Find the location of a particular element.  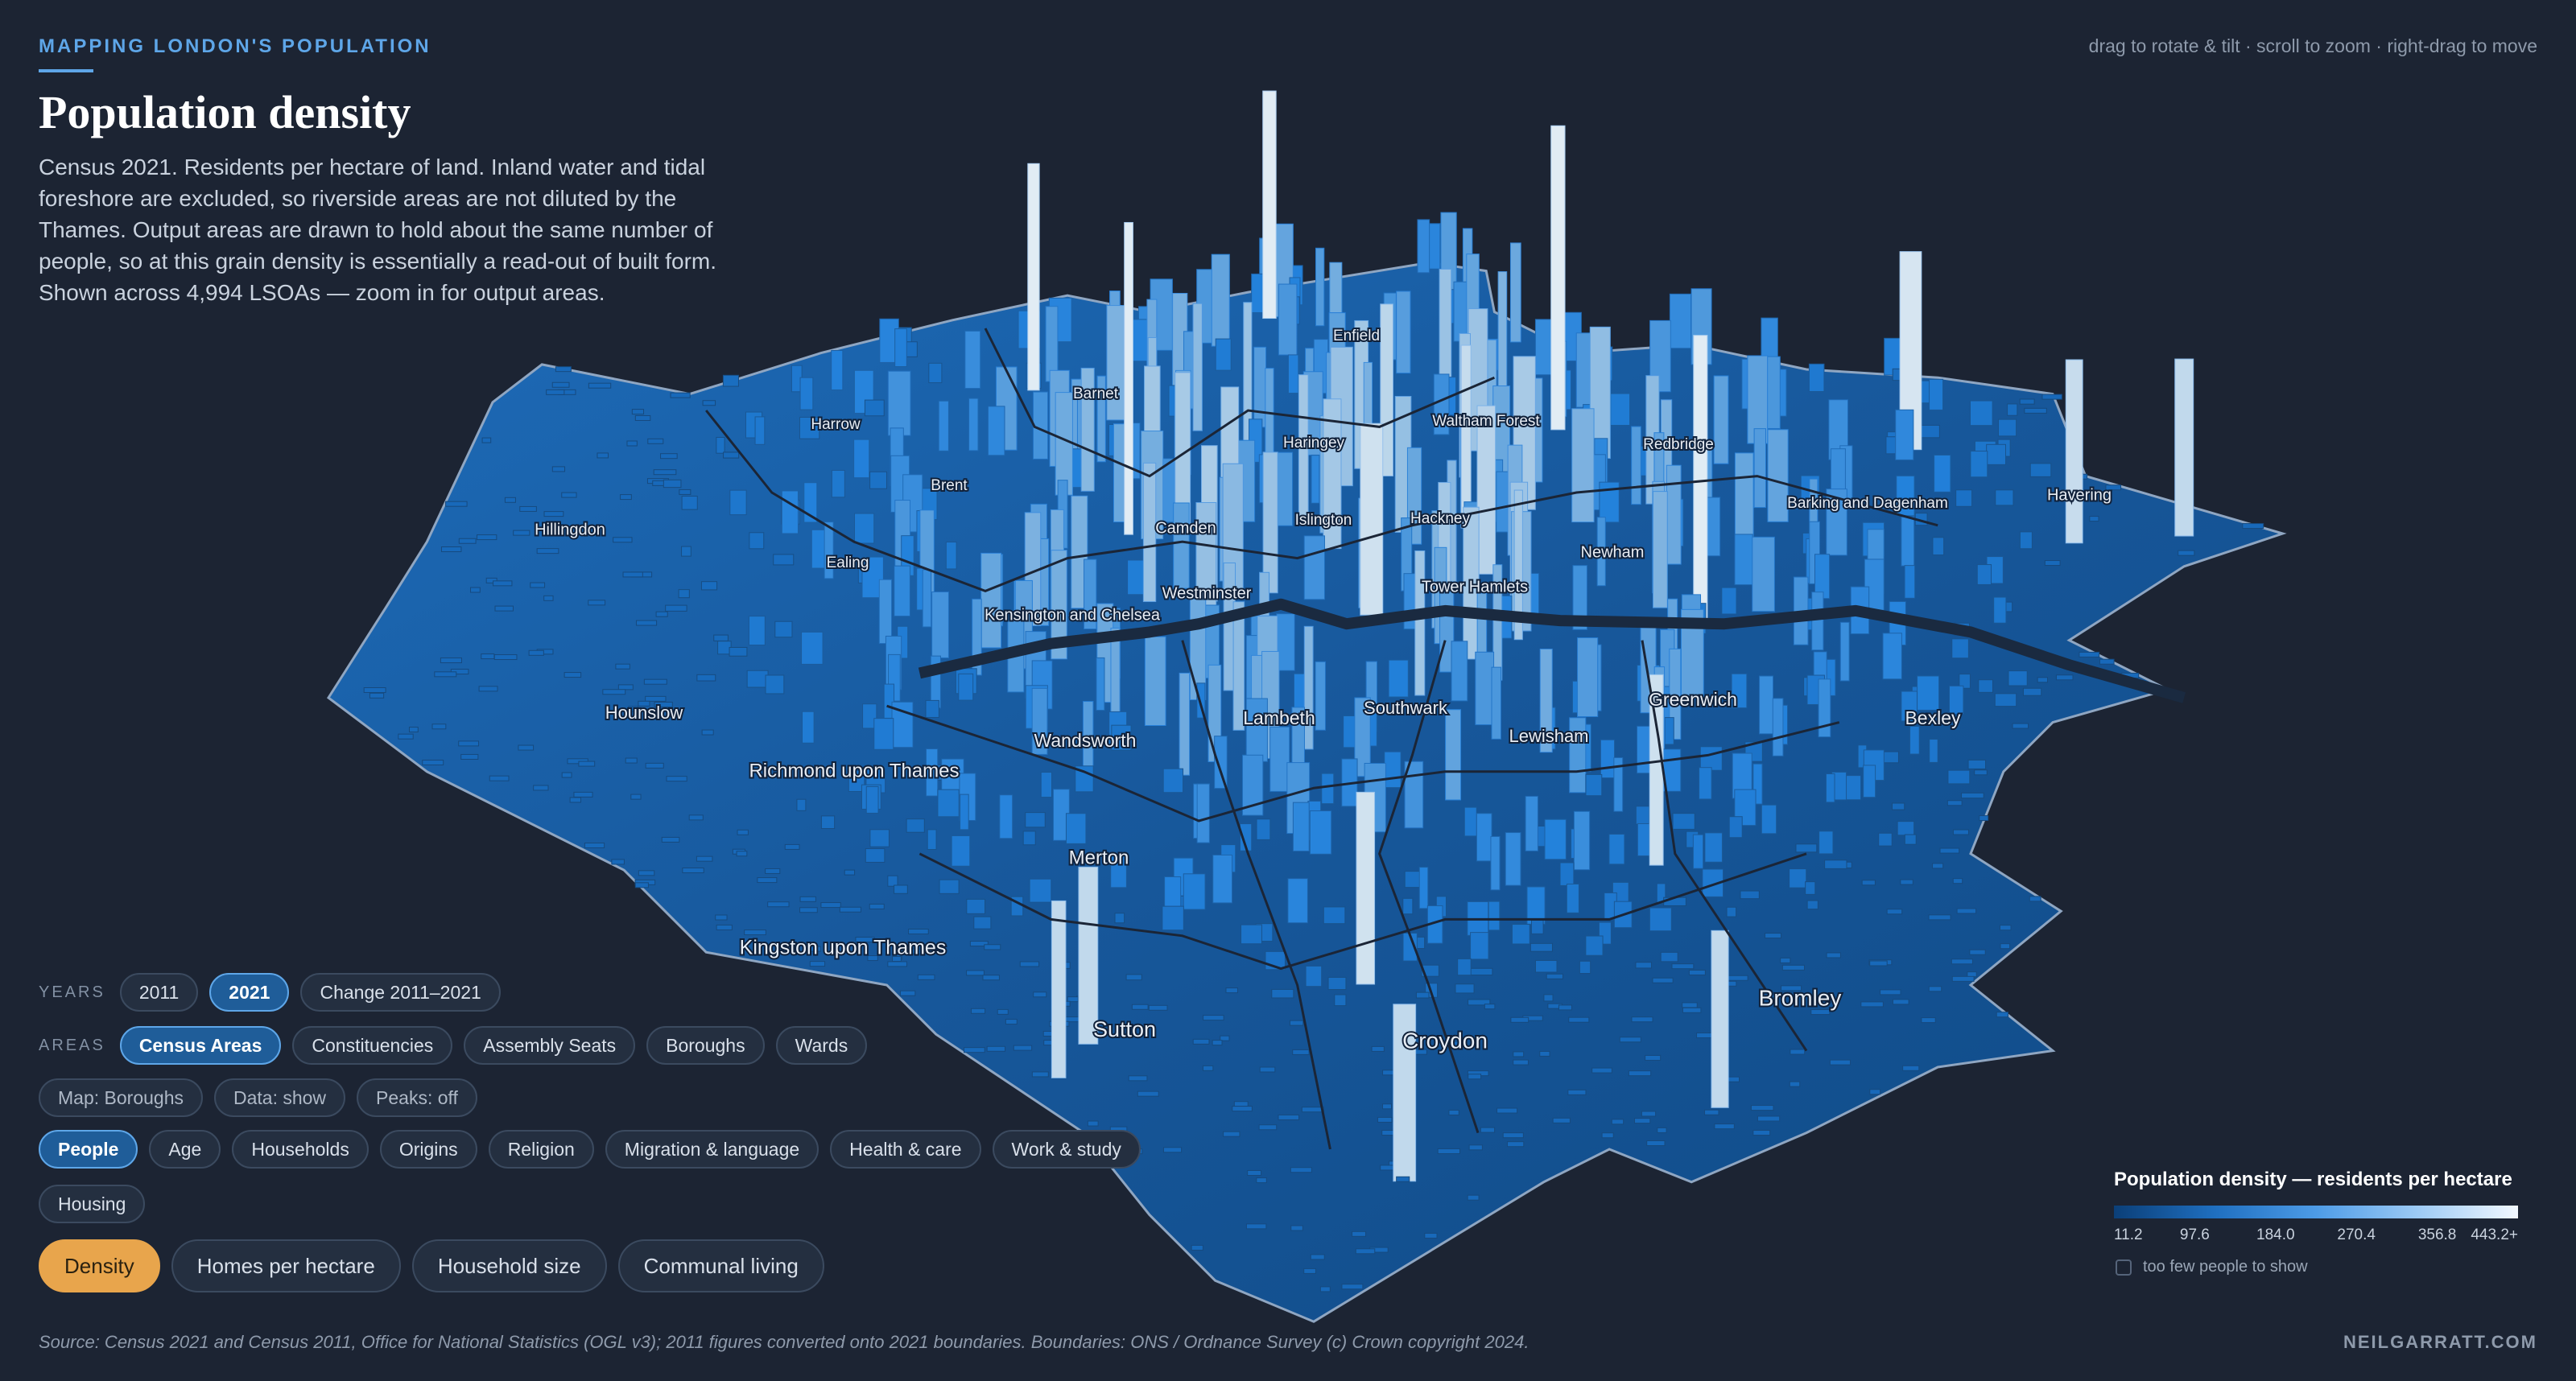

option-chip: Peaks: off is located at coordinates (417, 1097).